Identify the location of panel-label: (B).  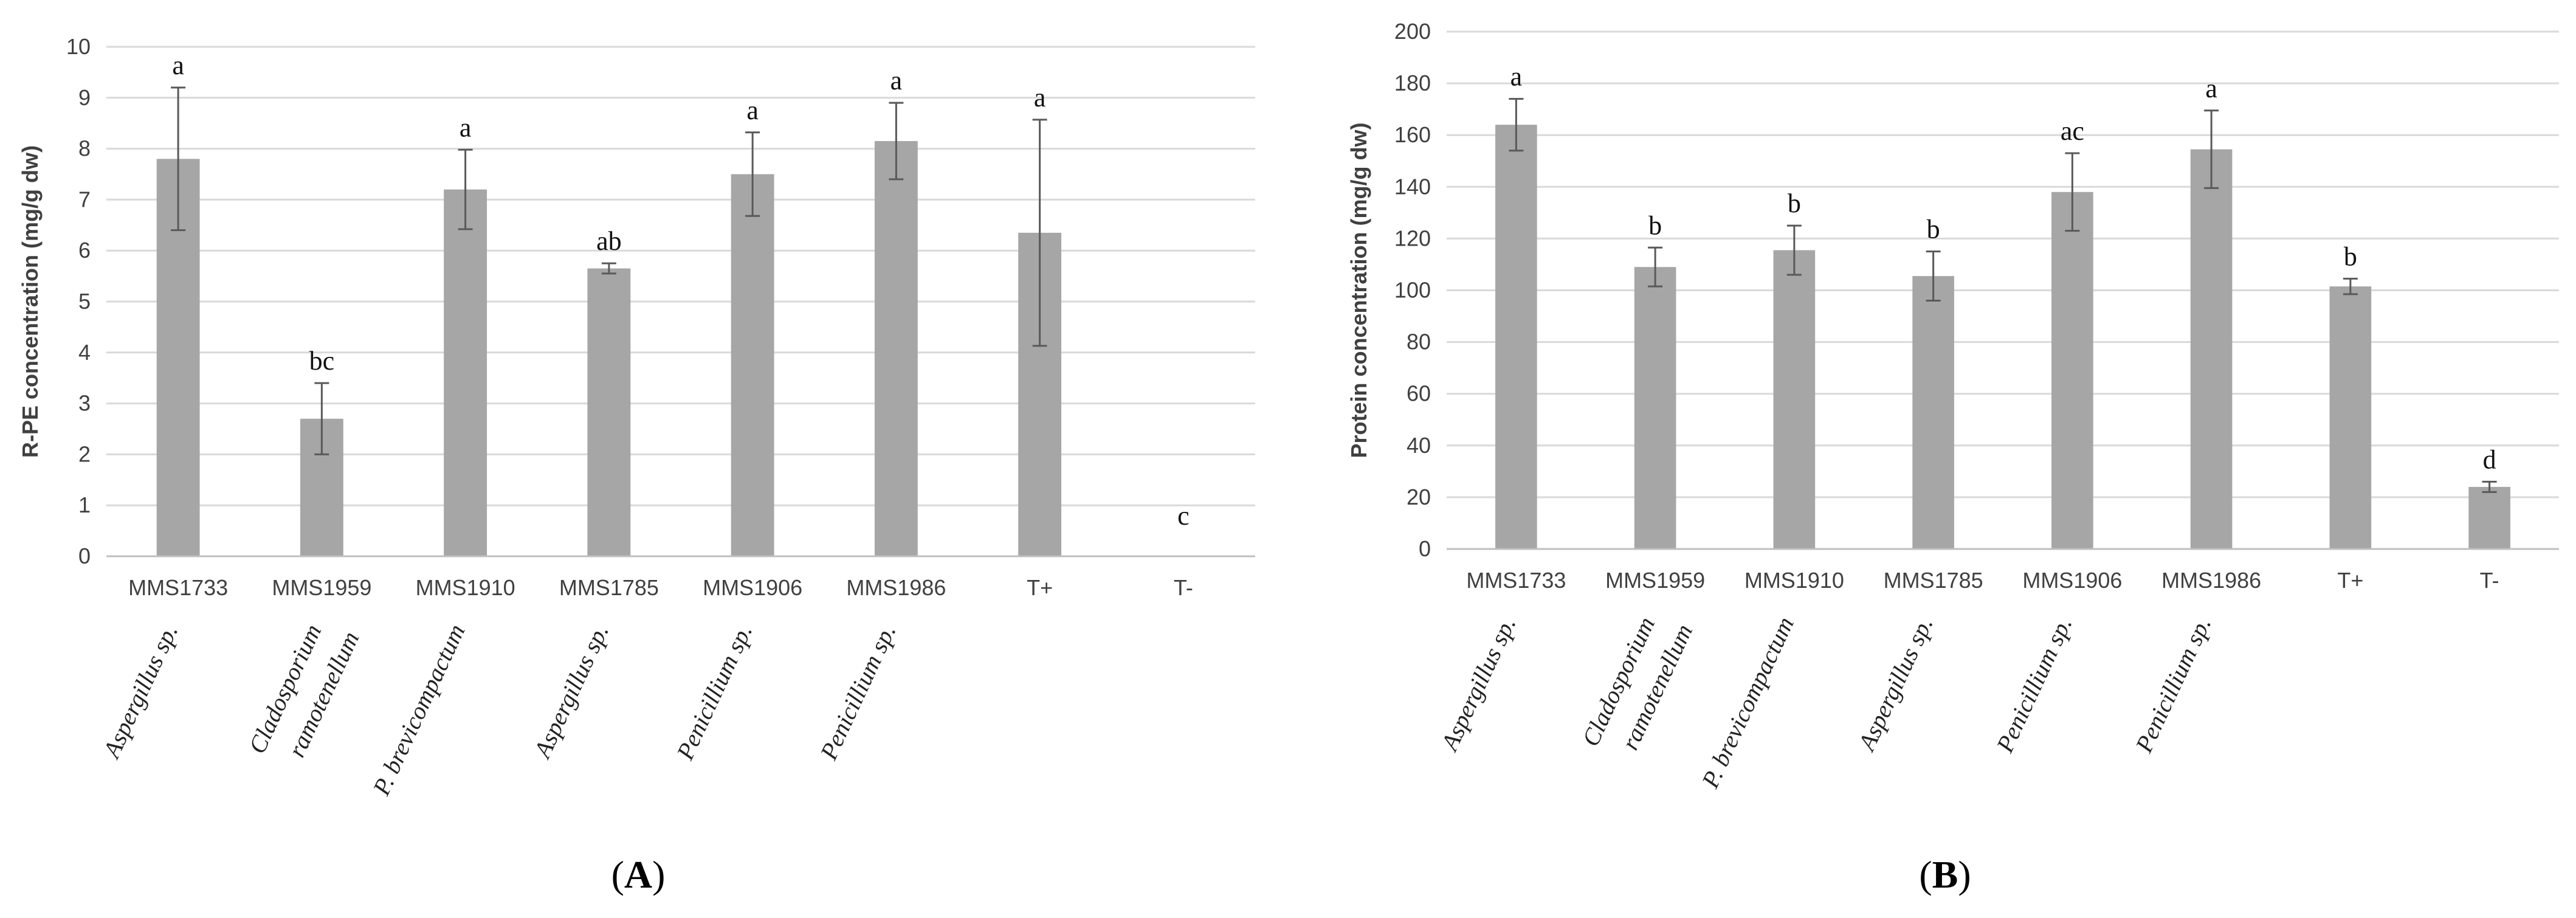
(1945, 874).